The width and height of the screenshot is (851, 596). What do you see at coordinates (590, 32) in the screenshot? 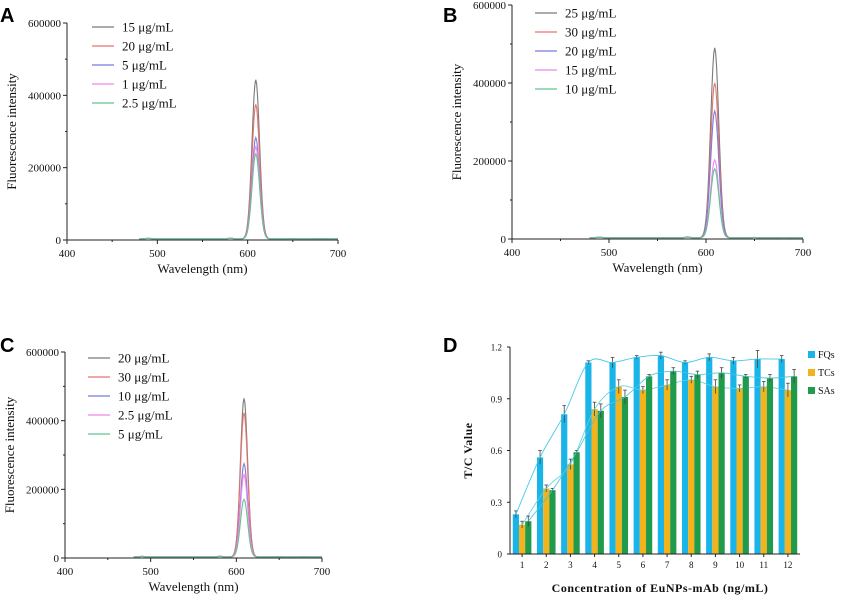
I see `panel-b-legend-label: 30 μg/mL` at bounding box center [590, 32].